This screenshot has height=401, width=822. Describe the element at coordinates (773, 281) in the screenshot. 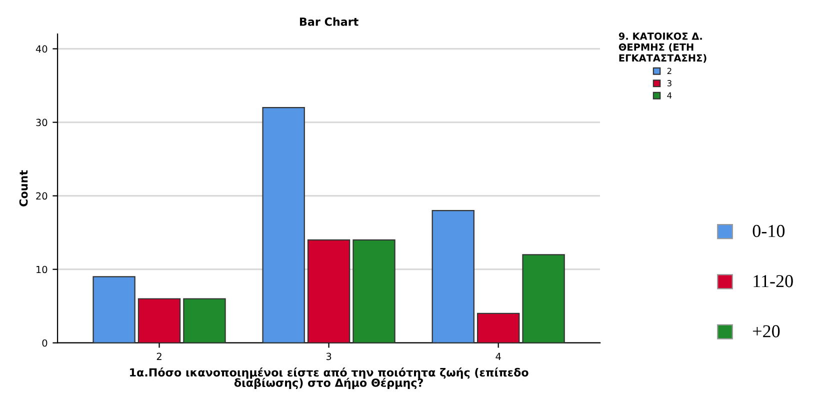

I see `text: 11-20` at that location.